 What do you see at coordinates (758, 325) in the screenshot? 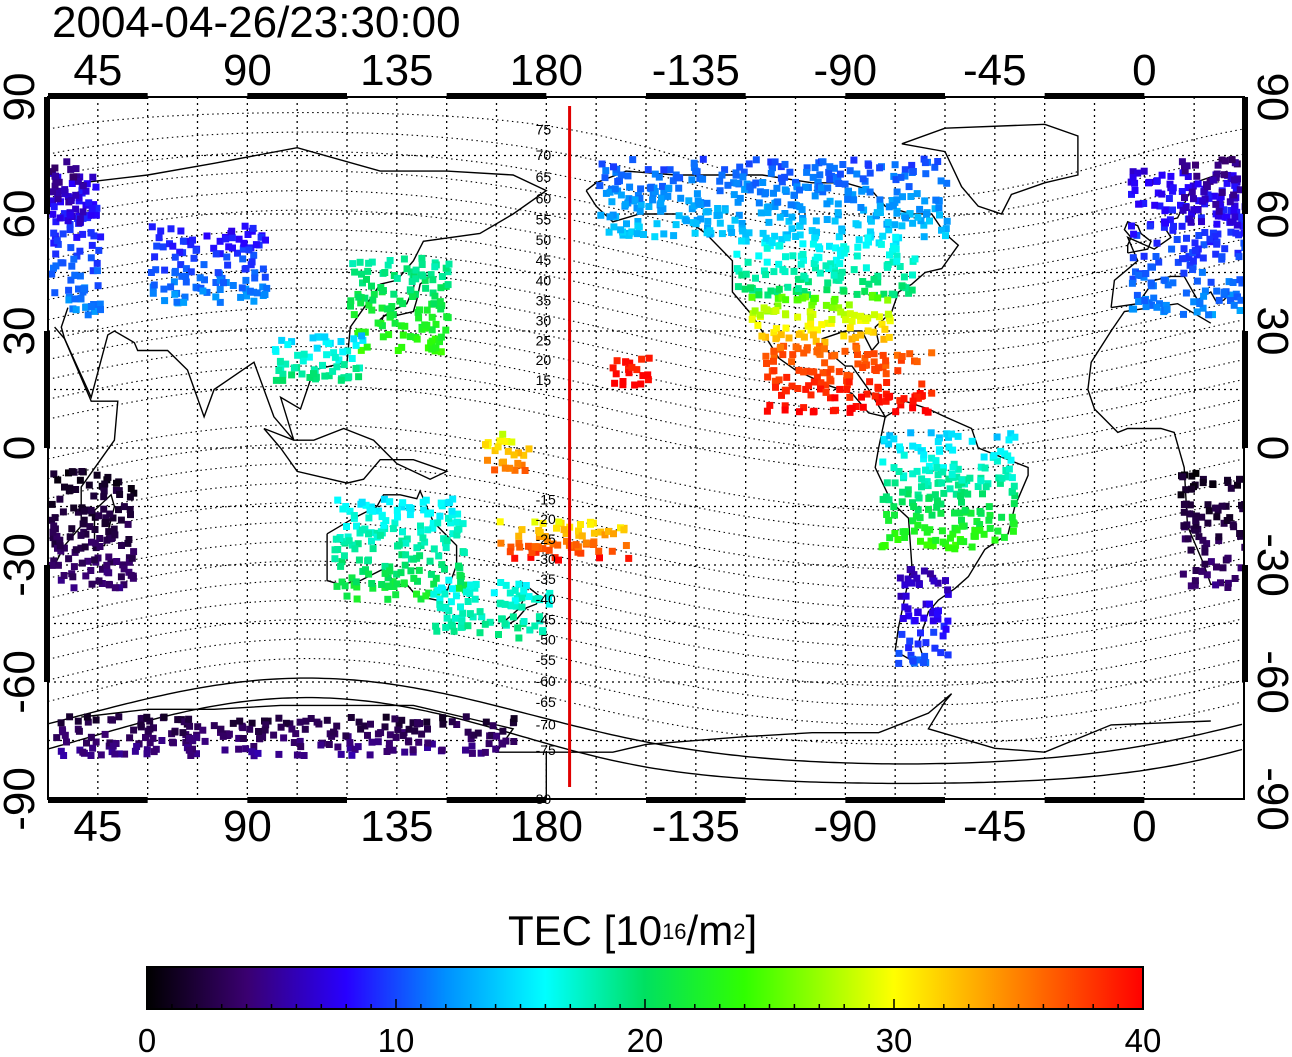
I see `tec-cell-usa-south` at bounding box center [758, 325].